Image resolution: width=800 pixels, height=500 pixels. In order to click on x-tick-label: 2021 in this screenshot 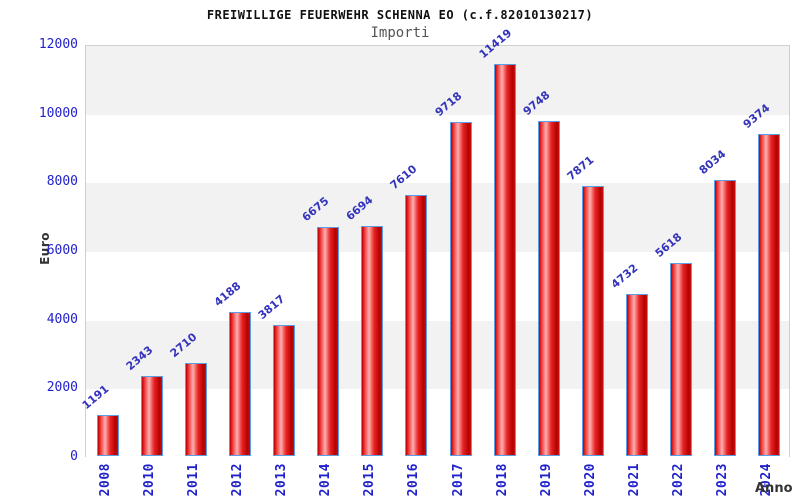, I will do `click(634, 480)`.